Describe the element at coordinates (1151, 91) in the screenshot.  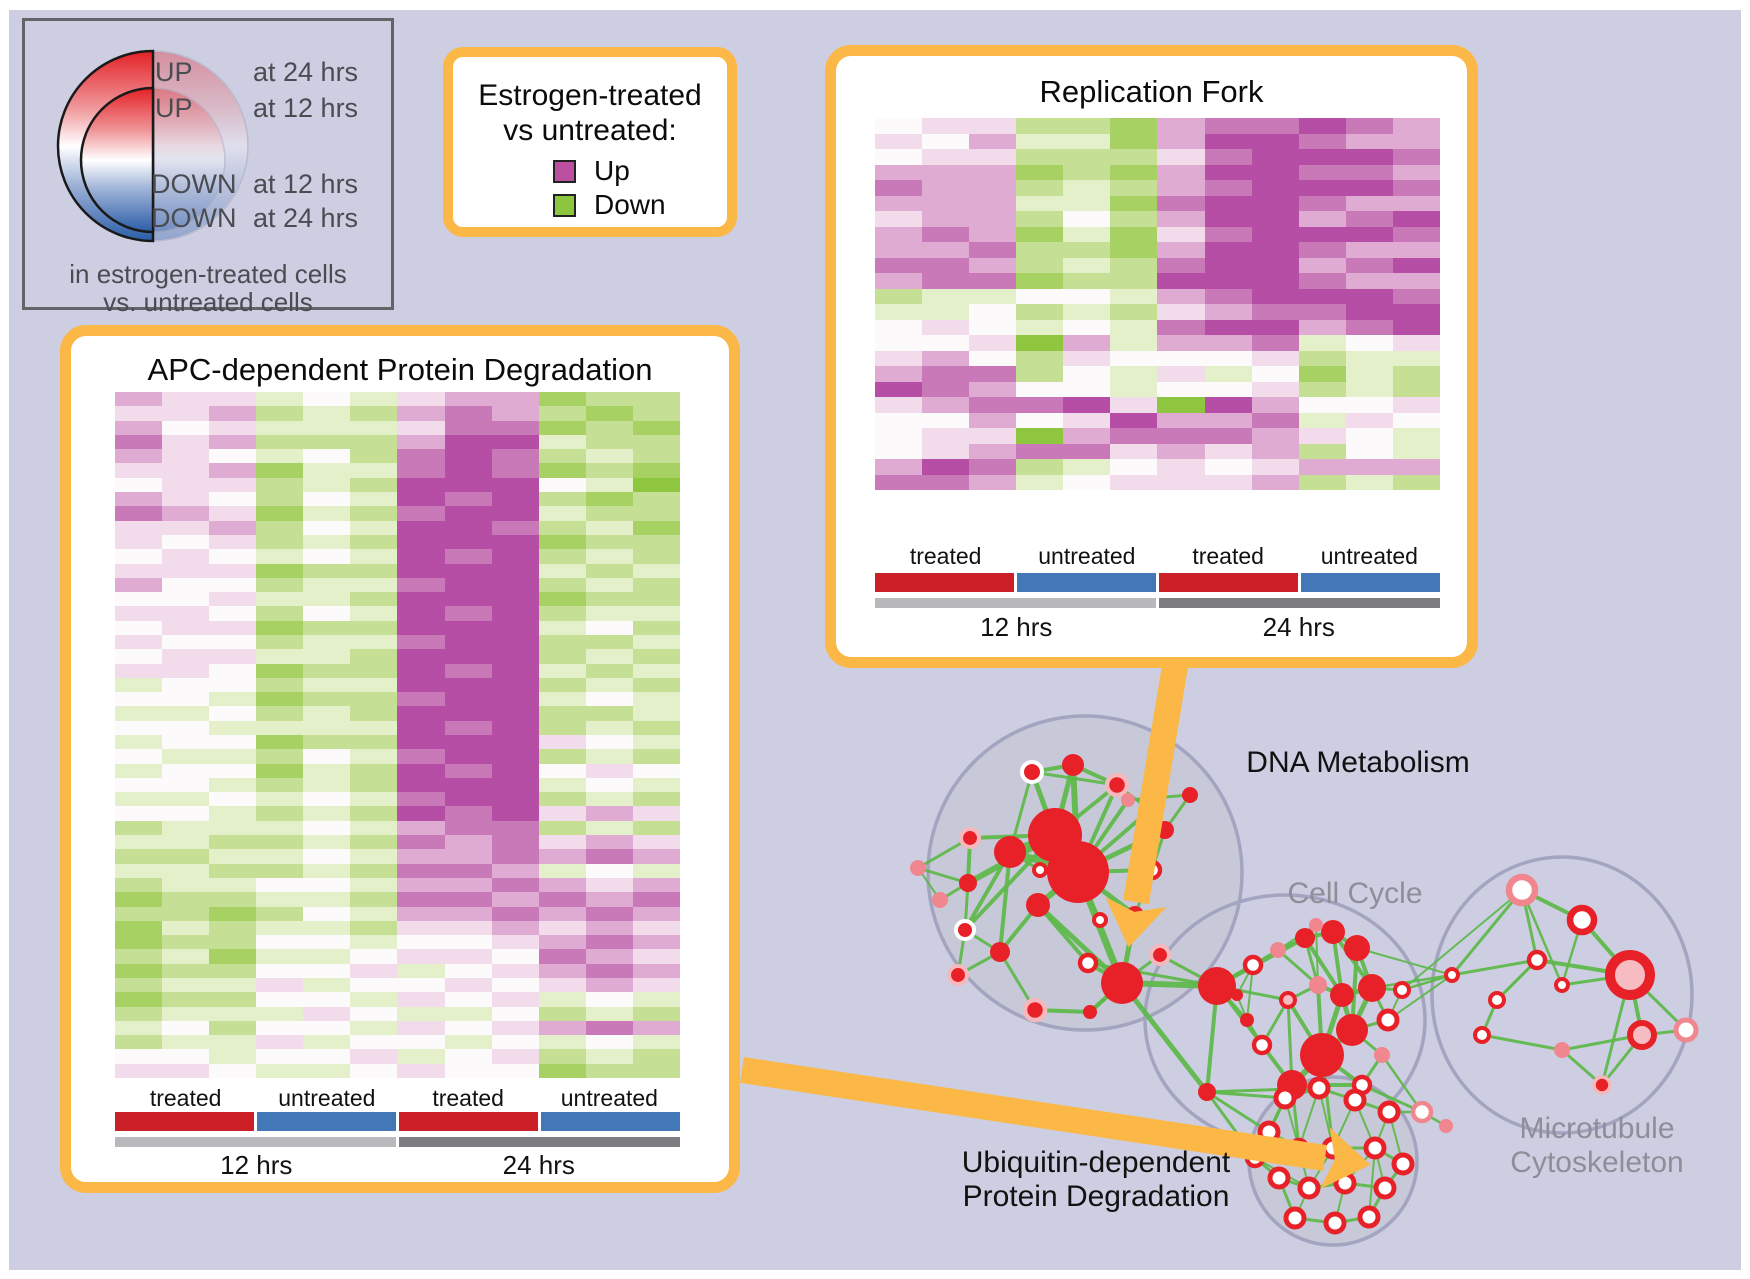
I see `replication-fork-title: Replication Fork` at that location.